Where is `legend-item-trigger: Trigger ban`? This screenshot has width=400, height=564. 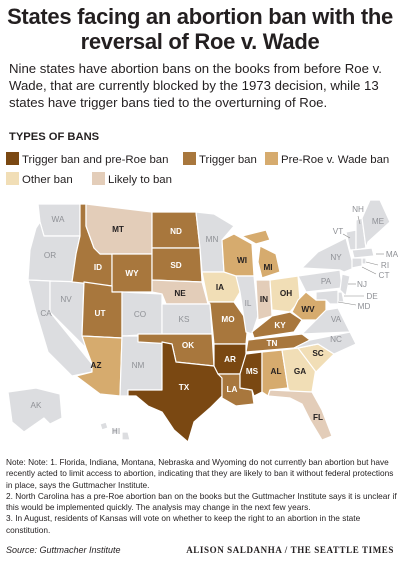 legend-item-trigger: Trigger ban is located at coordinates (220, 160).